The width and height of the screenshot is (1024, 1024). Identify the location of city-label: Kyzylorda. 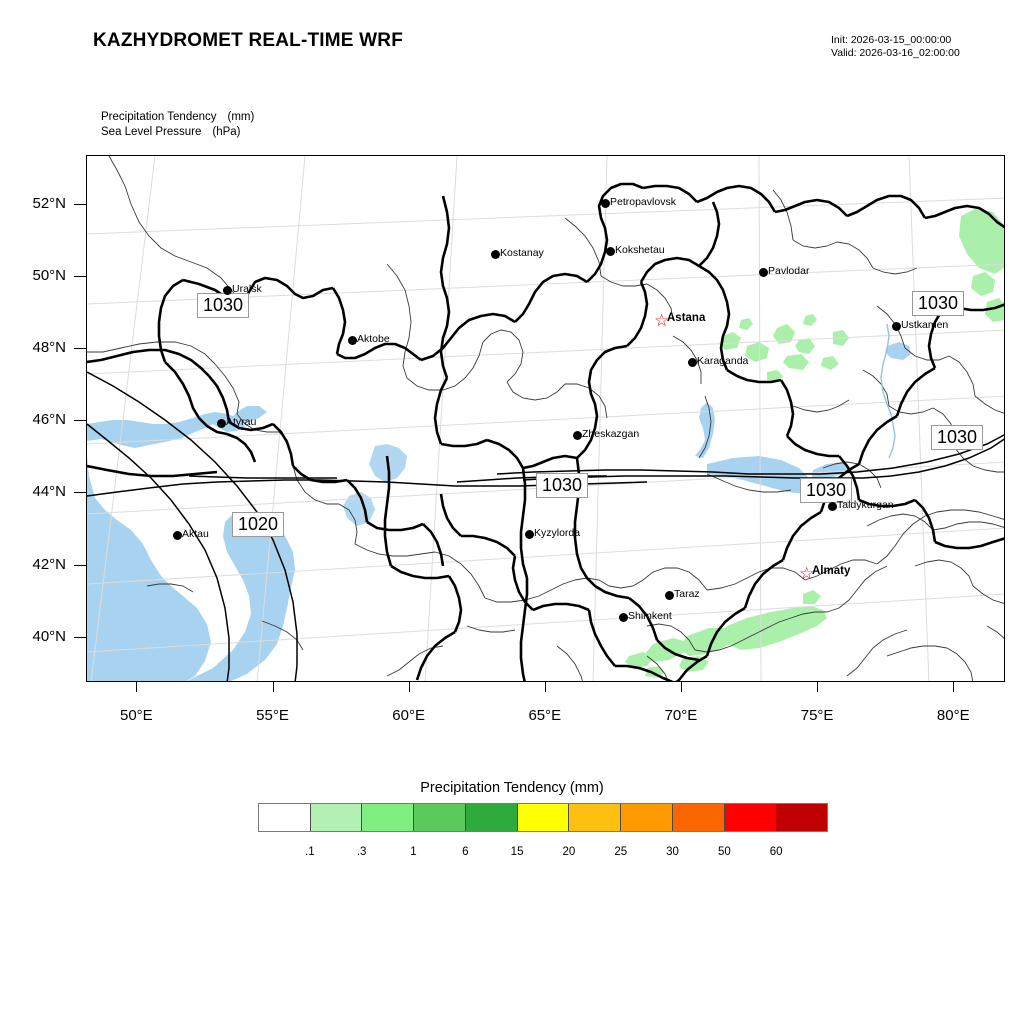
(557, 533).